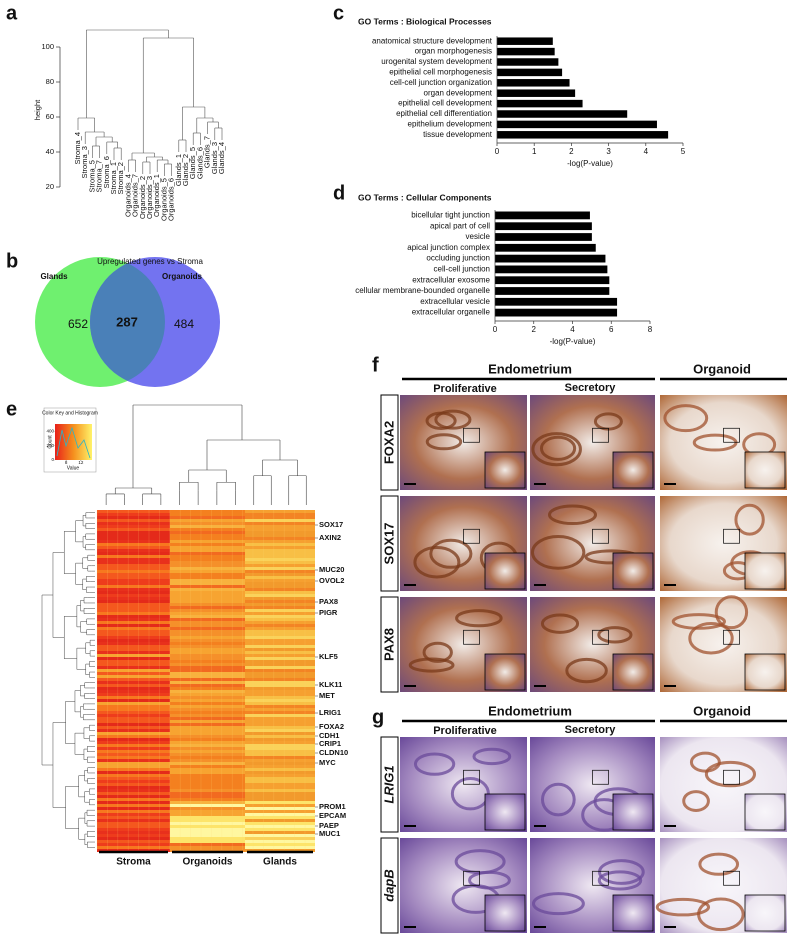  What do you see at coordinates (171, 199) in the screenshot?
I see `leaf-label: Organoids_6` at bounding box center [171, 199].